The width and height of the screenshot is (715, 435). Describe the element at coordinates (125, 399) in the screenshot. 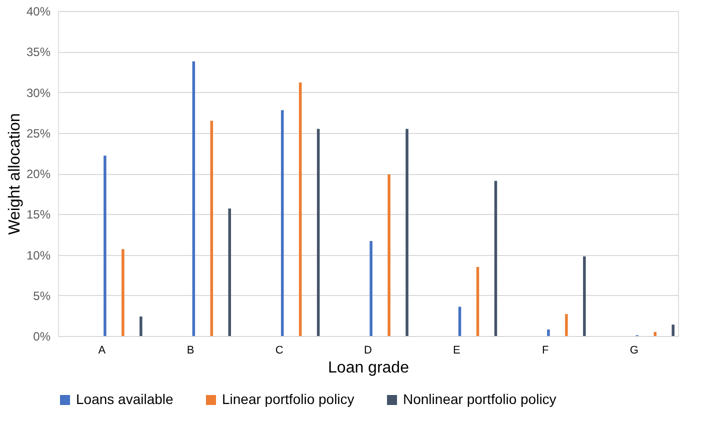

I see `legend-label: Loans available` at that location.